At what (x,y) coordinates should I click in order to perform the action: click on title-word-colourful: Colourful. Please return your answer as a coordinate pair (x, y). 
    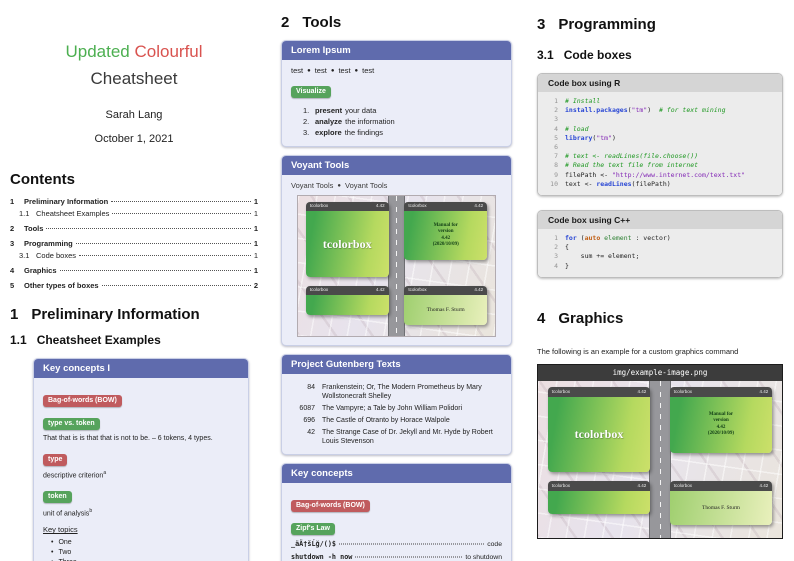
    Looking at the image, I should click on (168, 51).